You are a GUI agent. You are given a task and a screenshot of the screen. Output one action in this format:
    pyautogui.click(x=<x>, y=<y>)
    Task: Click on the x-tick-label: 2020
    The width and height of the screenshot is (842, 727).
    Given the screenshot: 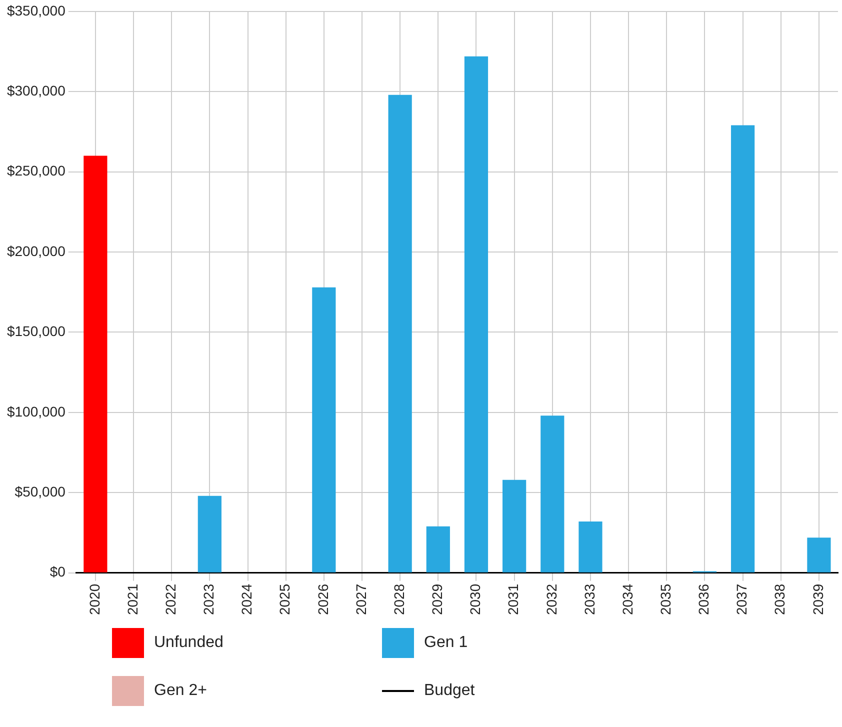 What is the action you would take?
    pyautogui.click(x=94, y=600)
    